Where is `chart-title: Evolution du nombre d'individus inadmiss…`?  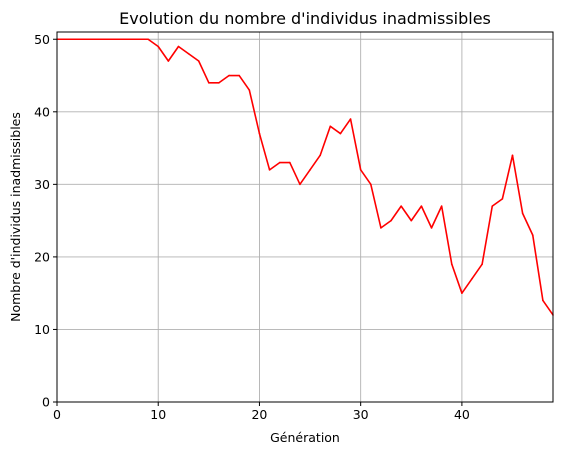
chart-title: Evolution du nombre d'individus inadmiss… is located at coordinates (305, 18).